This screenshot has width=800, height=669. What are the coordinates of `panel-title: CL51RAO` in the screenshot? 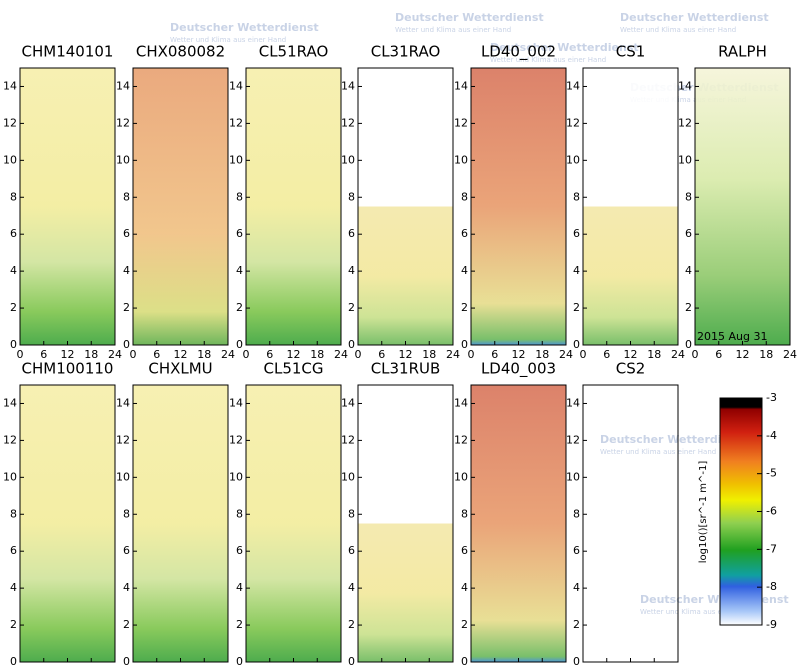 It's located at (294, 52).